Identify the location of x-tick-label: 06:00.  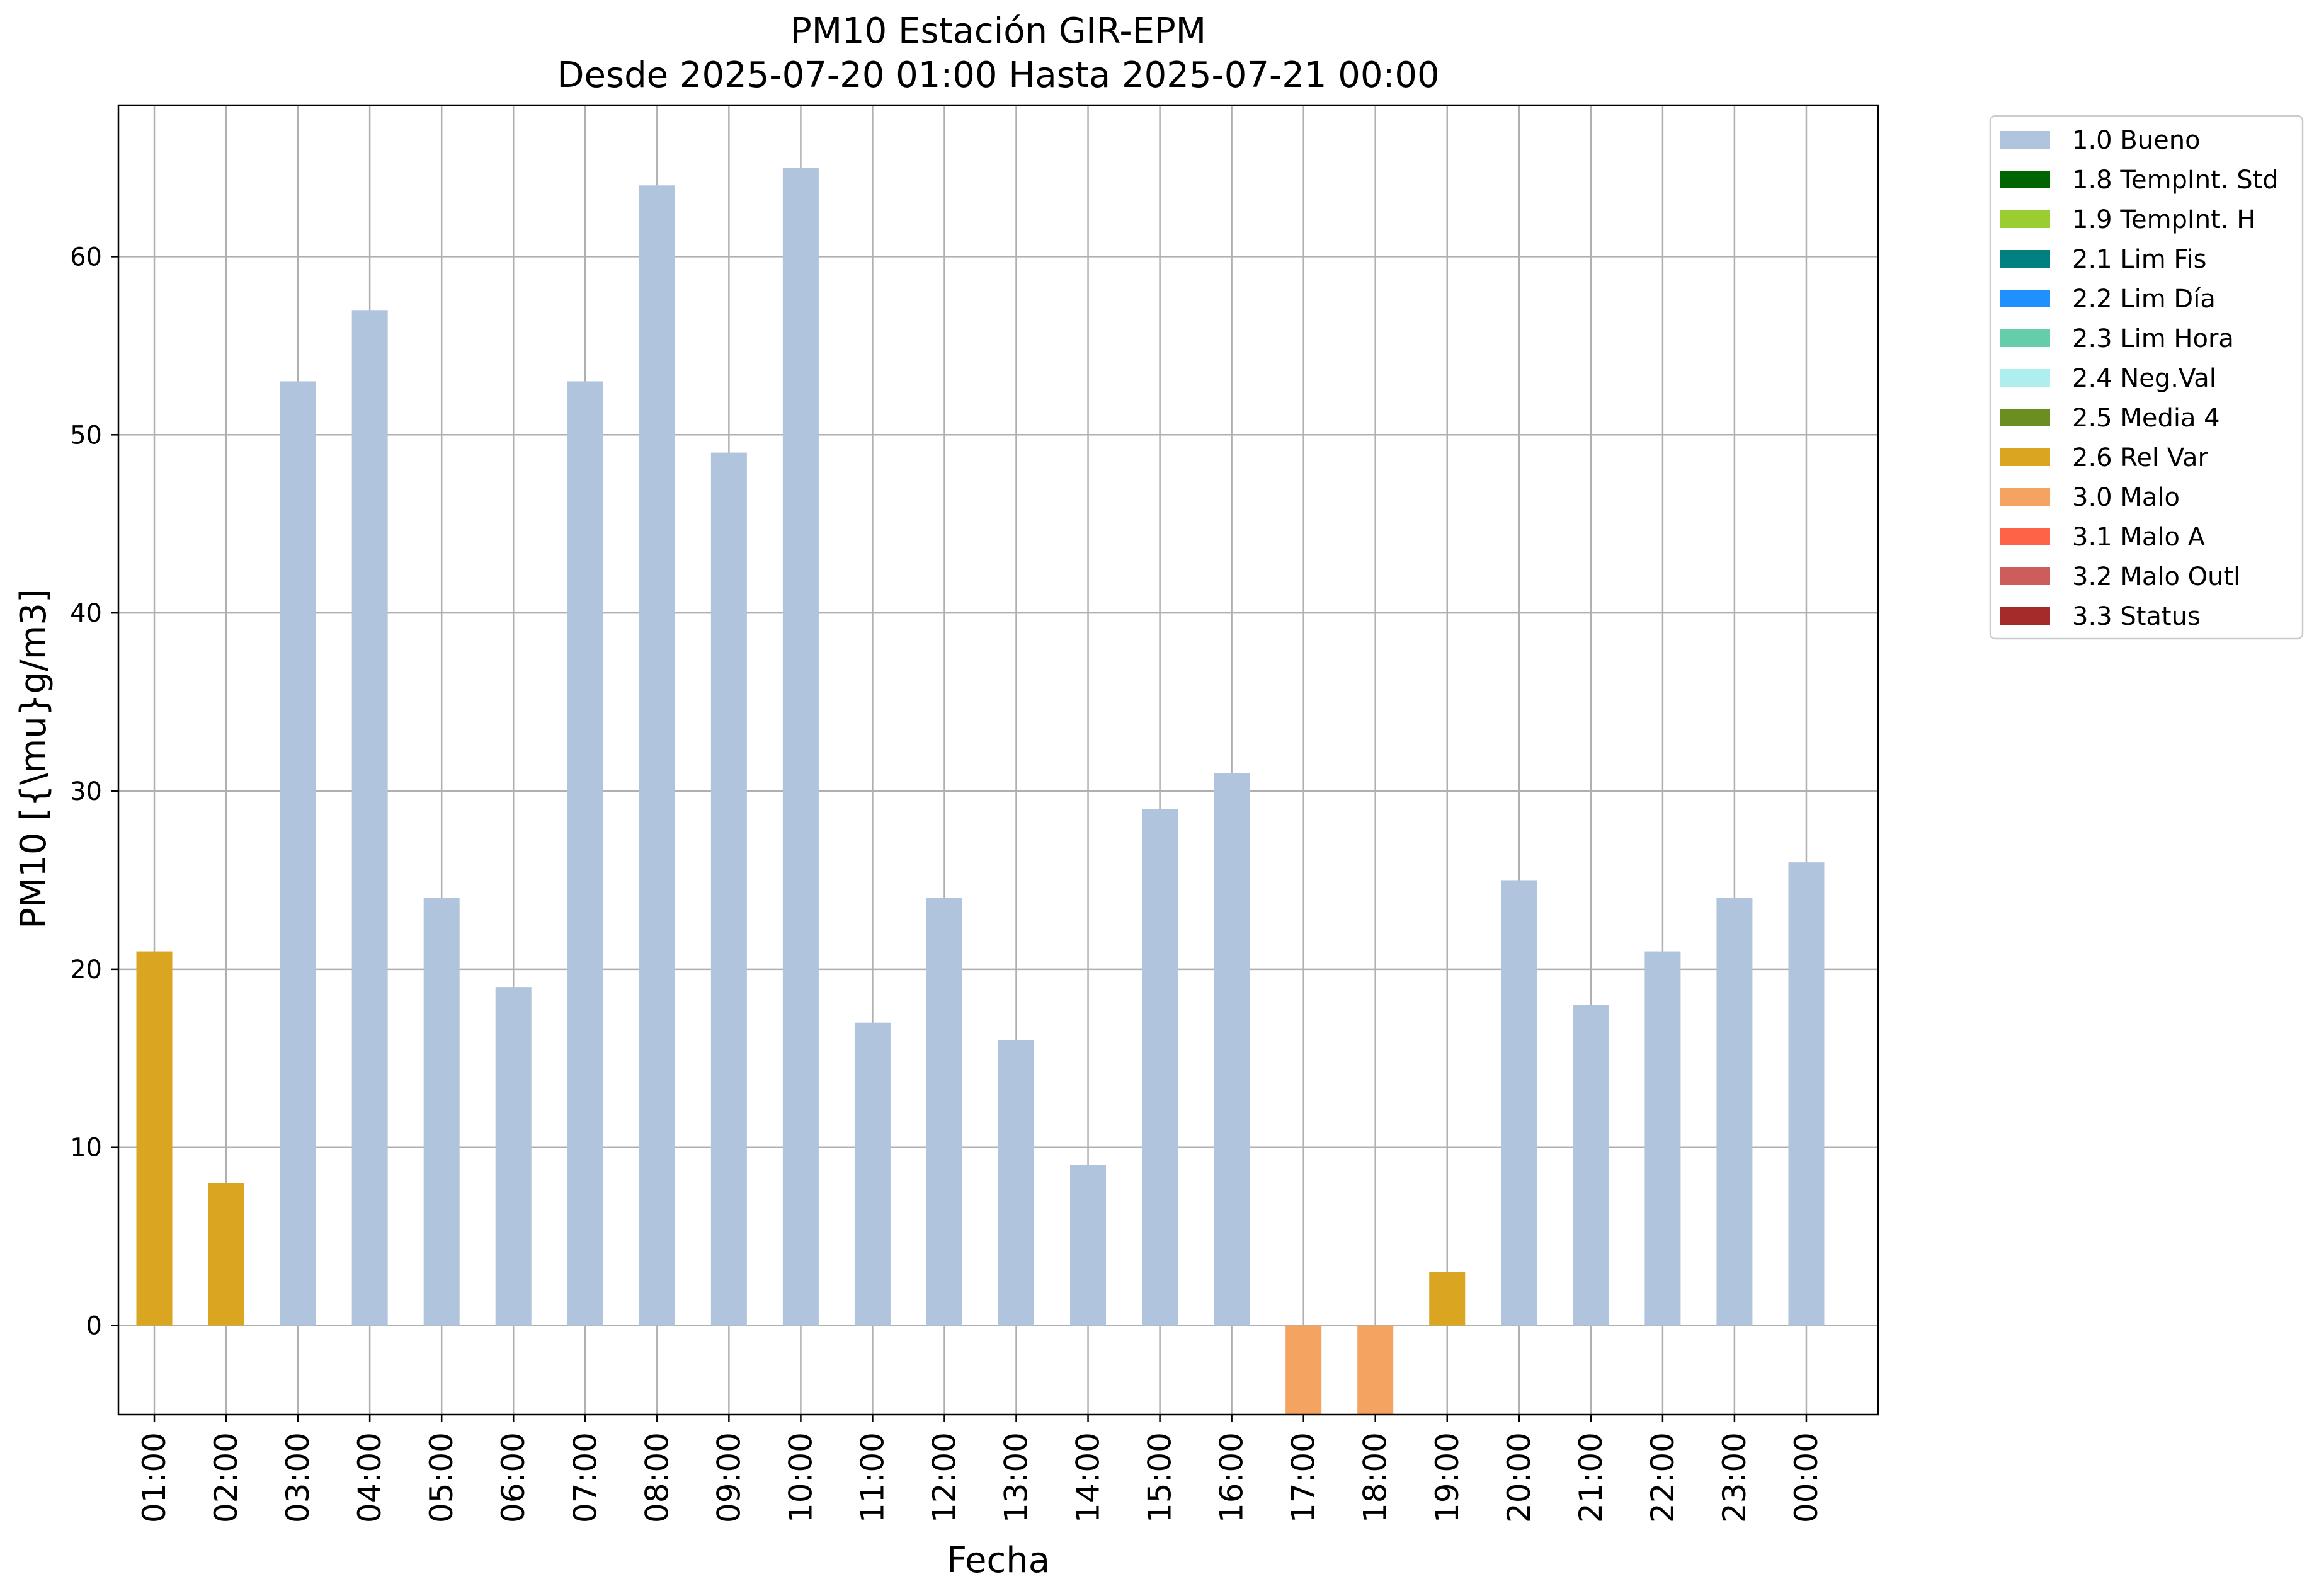
(513, 1477).